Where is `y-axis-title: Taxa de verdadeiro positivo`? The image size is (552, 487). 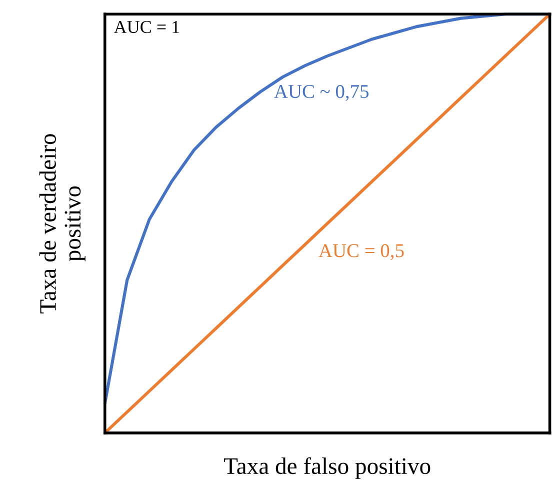
y-axis-title: Taxa de verdadeiro positivo is located at coordinates (62, 224).